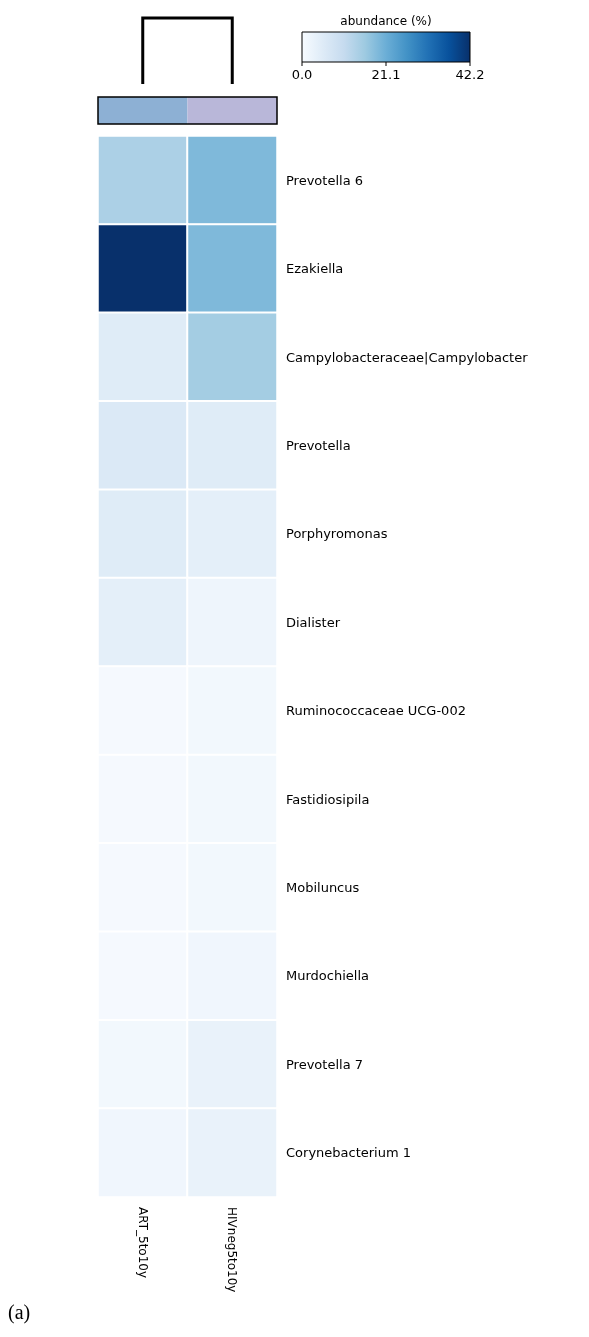 This screenshot has width=589, height=1337. Describe the element at coordinates (407, 357) in the screenshot. I see `y-tick-label: Campylobacteraceae|Campylobacter` at that location.